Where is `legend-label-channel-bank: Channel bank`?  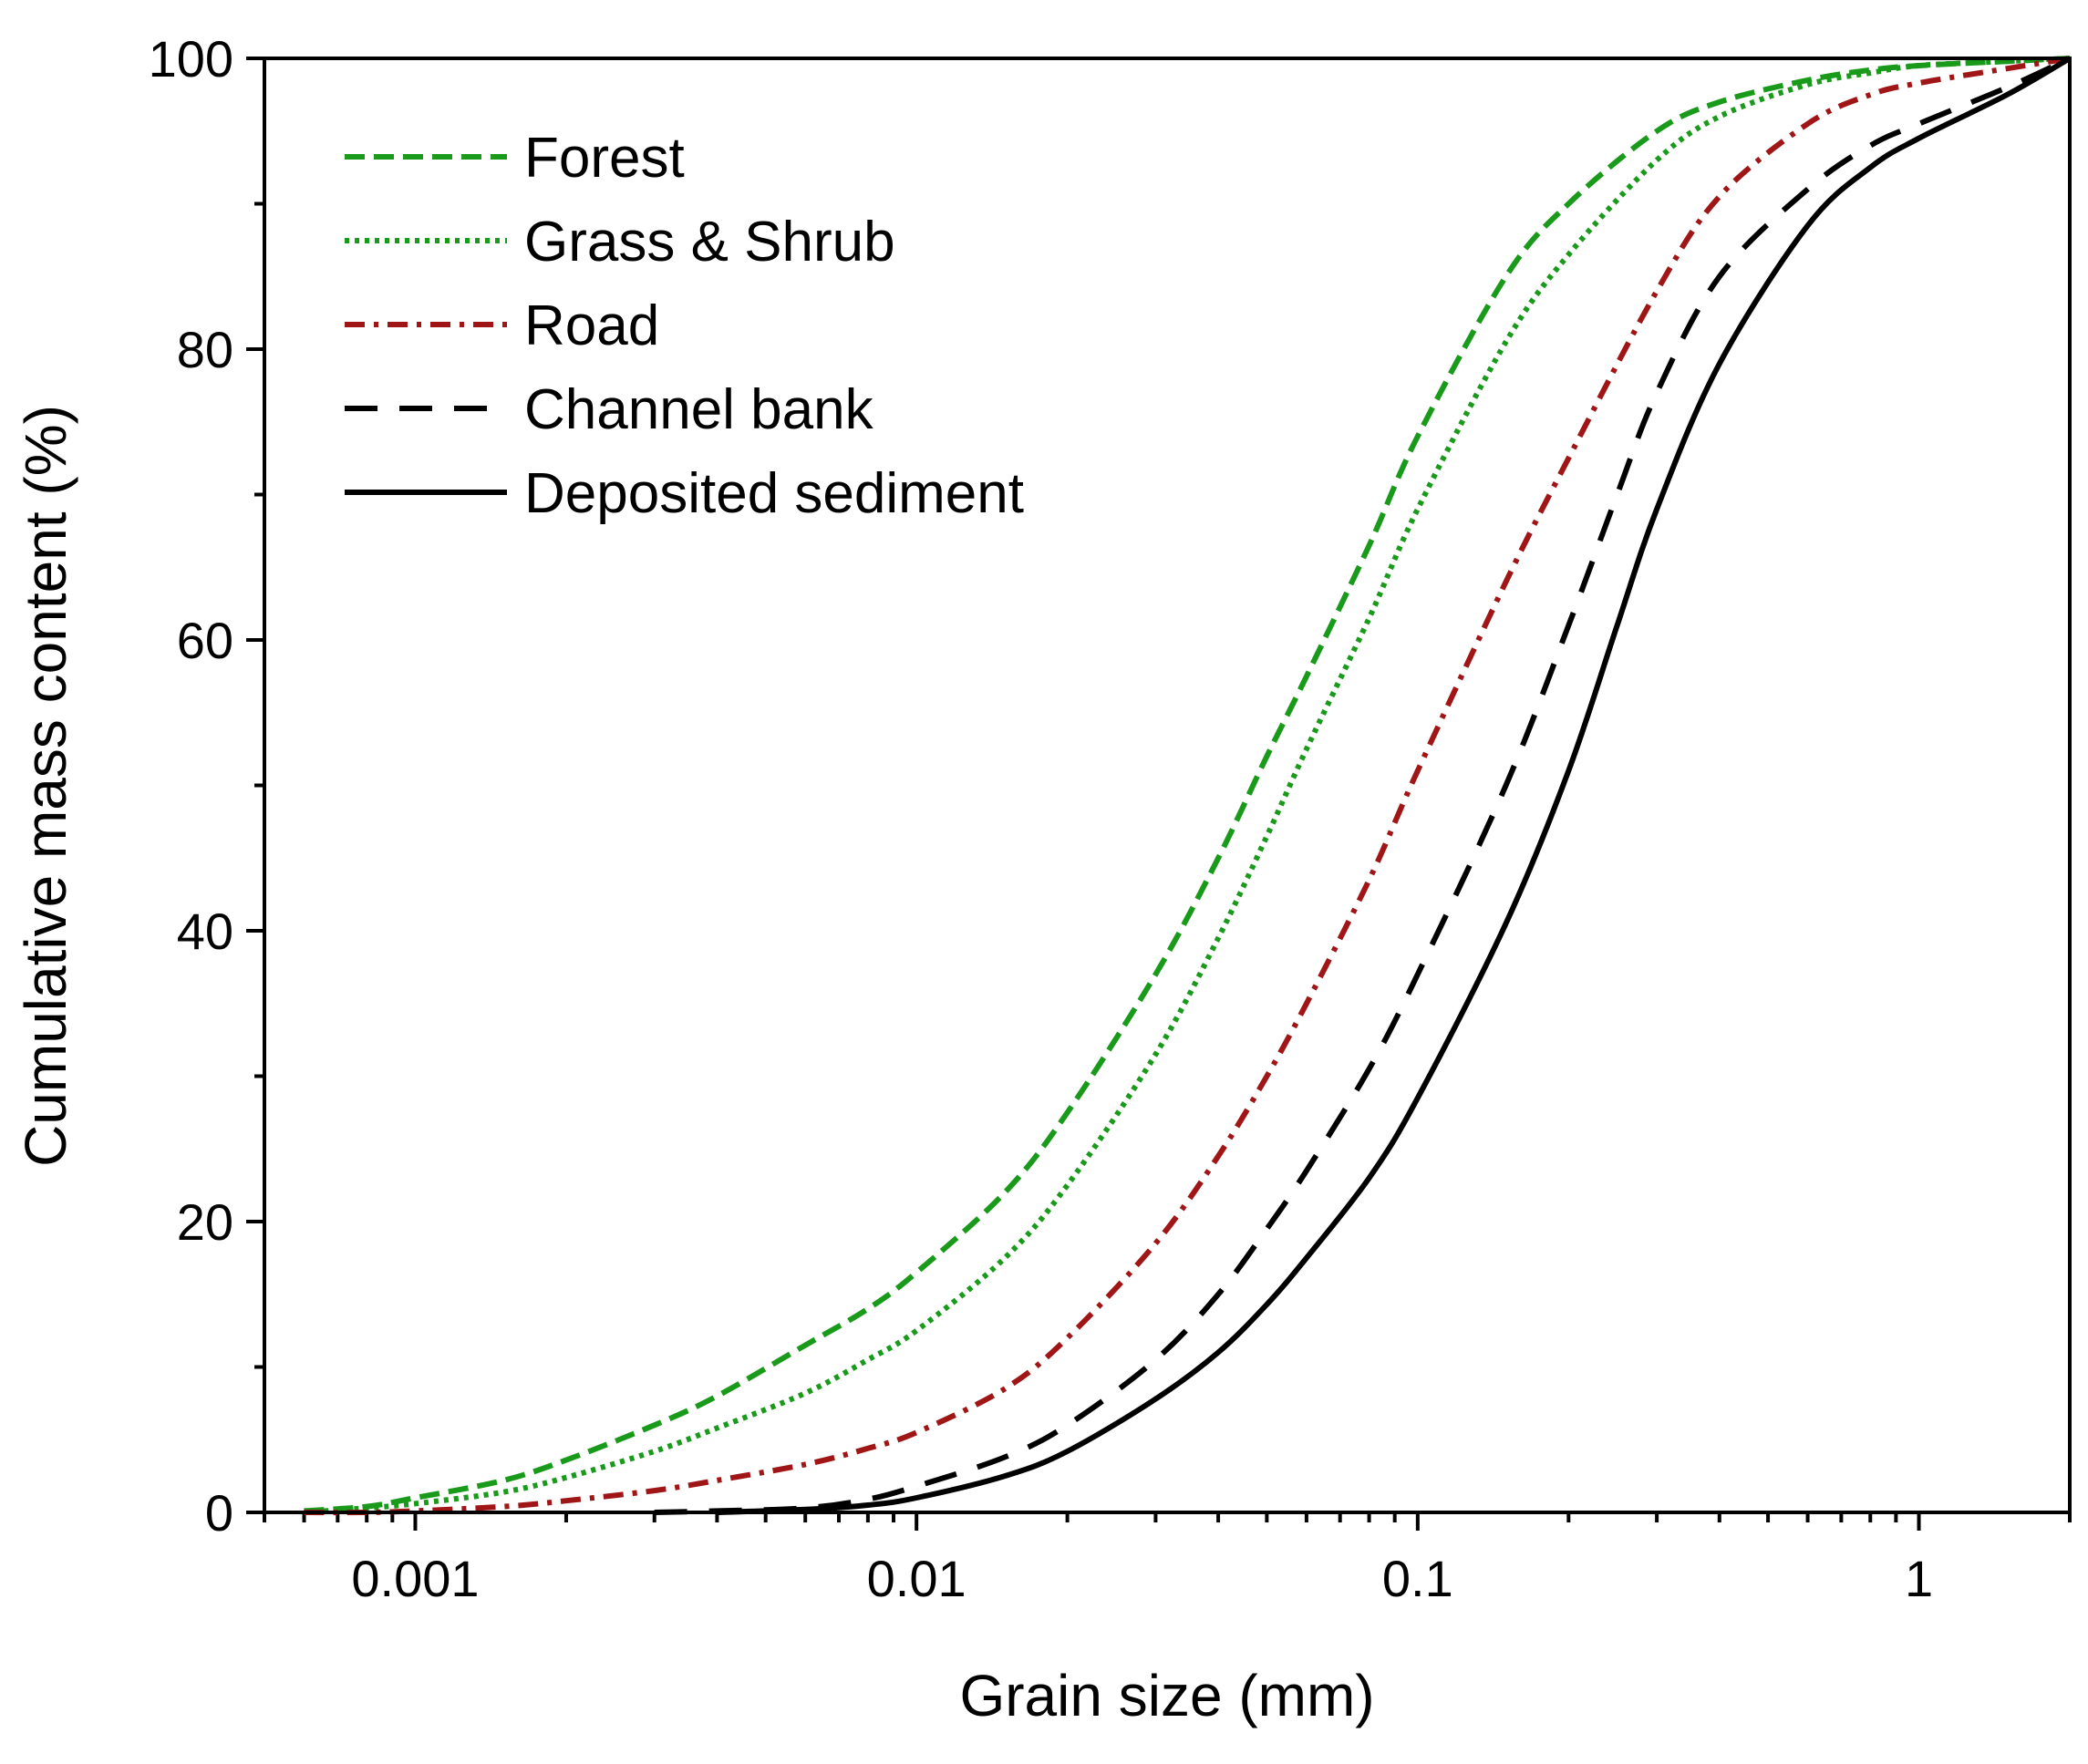 legend-label-channel-bank: Channel bank is located at coordinates (699, 409).